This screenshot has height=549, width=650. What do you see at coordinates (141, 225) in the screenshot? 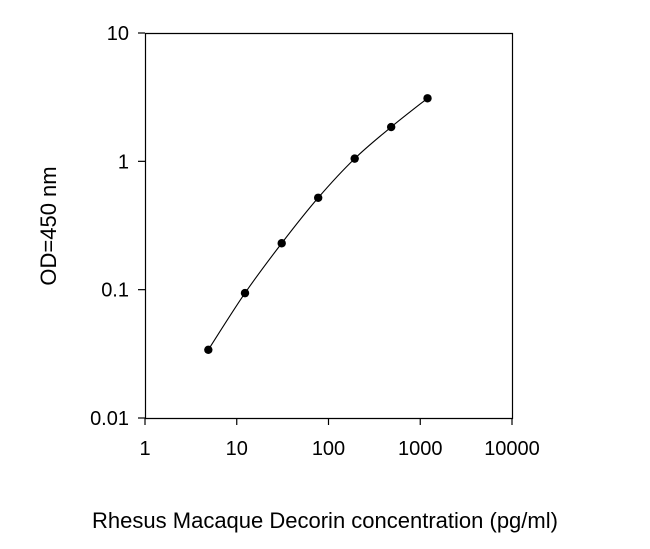
I see `y-ticks` at bounding box center [141, 225].